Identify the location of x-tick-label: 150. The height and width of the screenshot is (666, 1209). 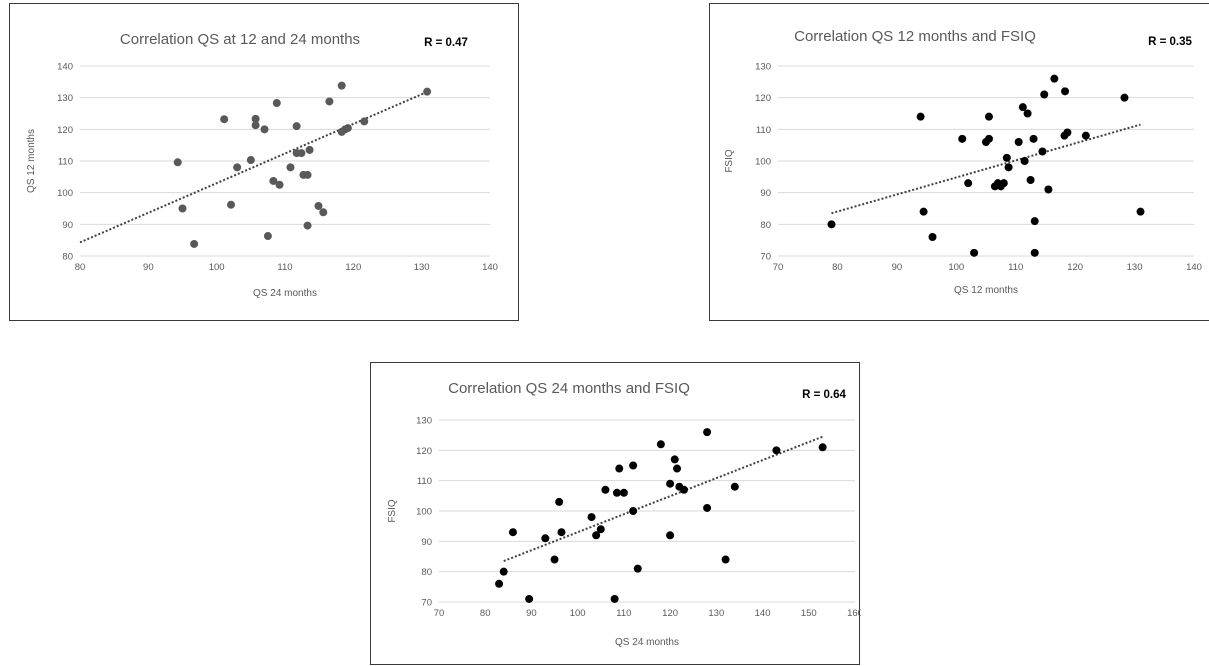
(809, 613).